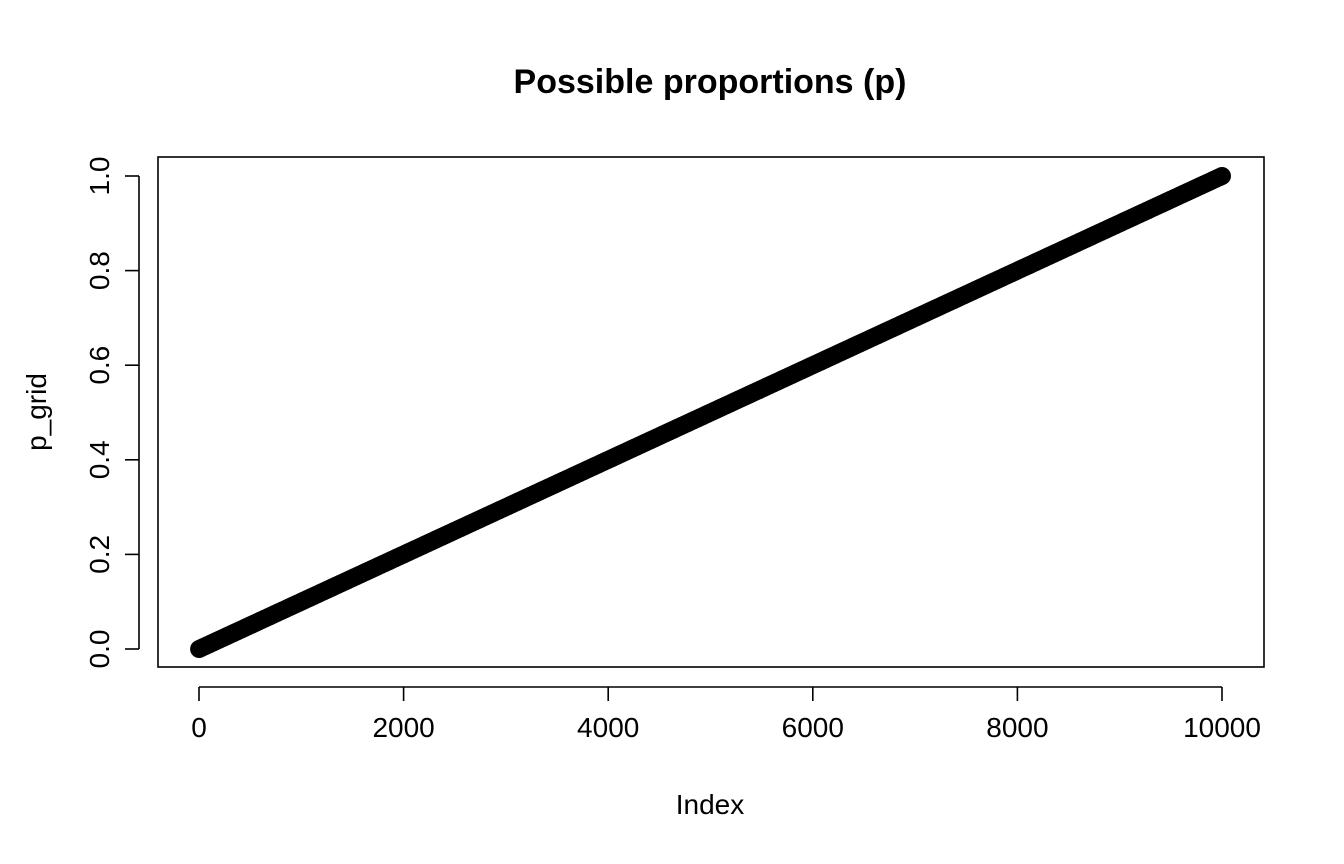  I want to click on y-tick-label: 1.0, so click(99, 176).